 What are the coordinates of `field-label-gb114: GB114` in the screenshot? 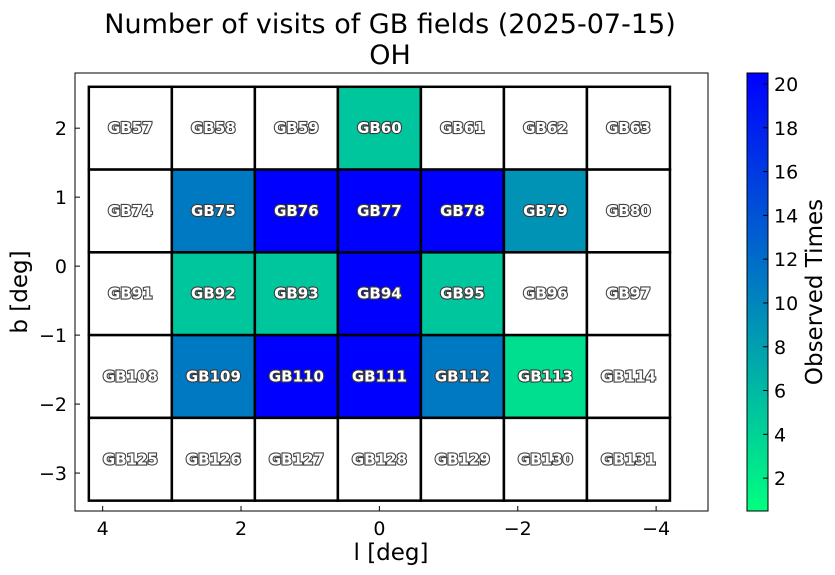 It's located at (628, 376).